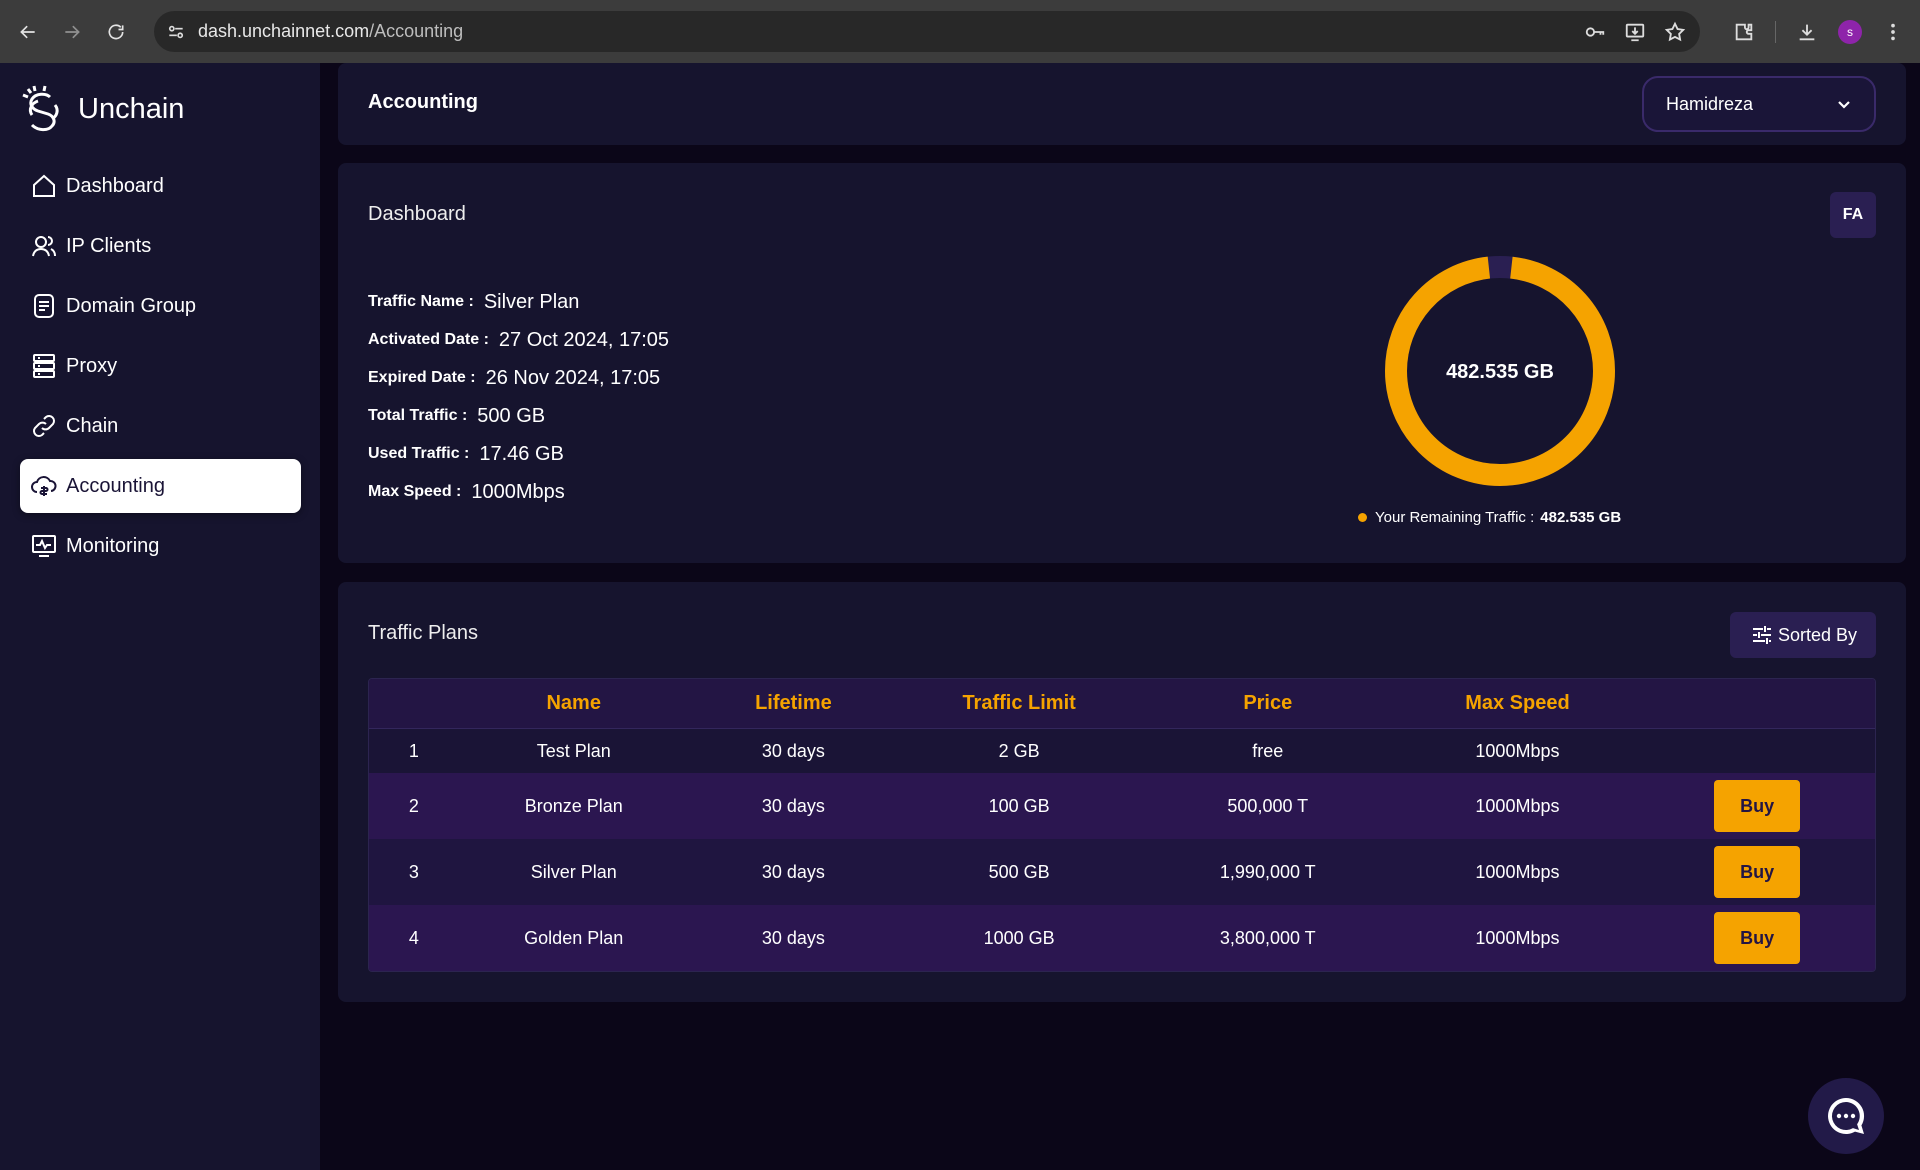  I want to click on info-value: 500 GB, so click(511, 415).